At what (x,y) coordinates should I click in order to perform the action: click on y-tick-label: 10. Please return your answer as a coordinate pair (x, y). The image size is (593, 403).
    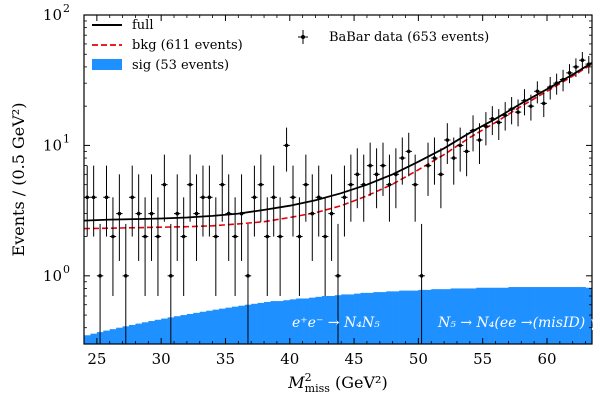
    Looking at the image, I should click on (52, 15).